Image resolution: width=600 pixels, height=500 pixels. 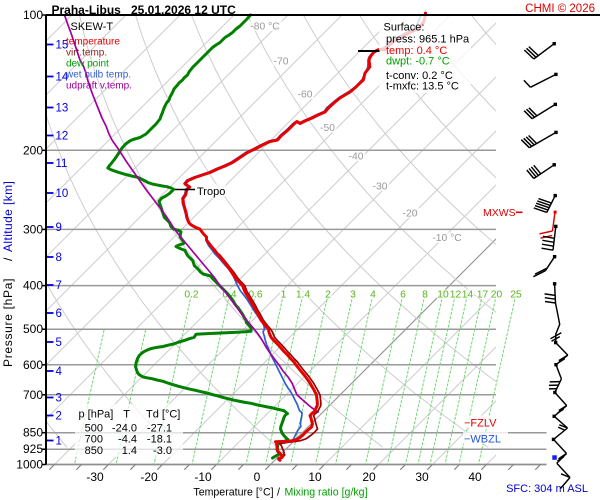 I want to click on svg-text: dwpt: -0.7 °C, so click(x=418, y=62).